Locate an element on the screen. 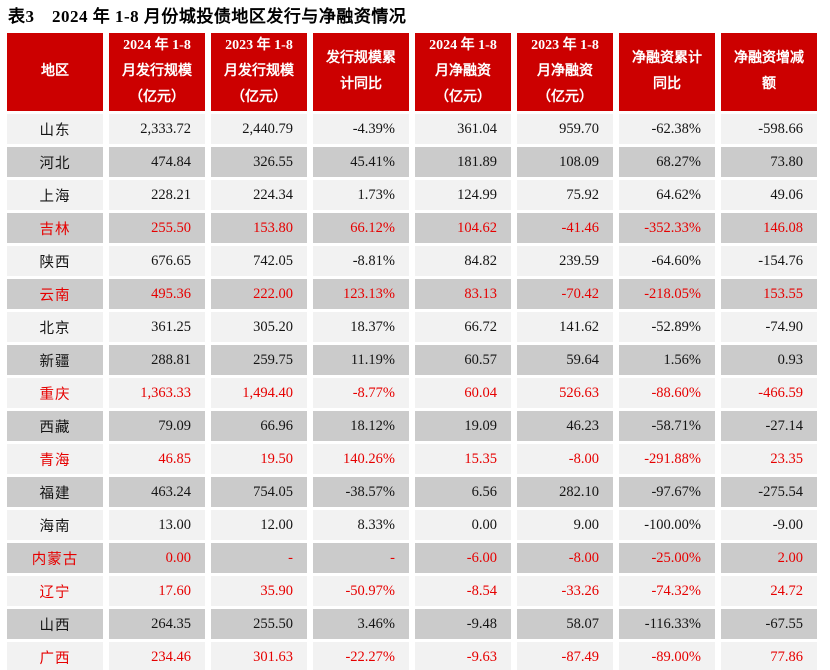 Image resolution: width=830 pixels, height=670 pixels. value-cell: -9.63 is located at coordinates (463, 656).